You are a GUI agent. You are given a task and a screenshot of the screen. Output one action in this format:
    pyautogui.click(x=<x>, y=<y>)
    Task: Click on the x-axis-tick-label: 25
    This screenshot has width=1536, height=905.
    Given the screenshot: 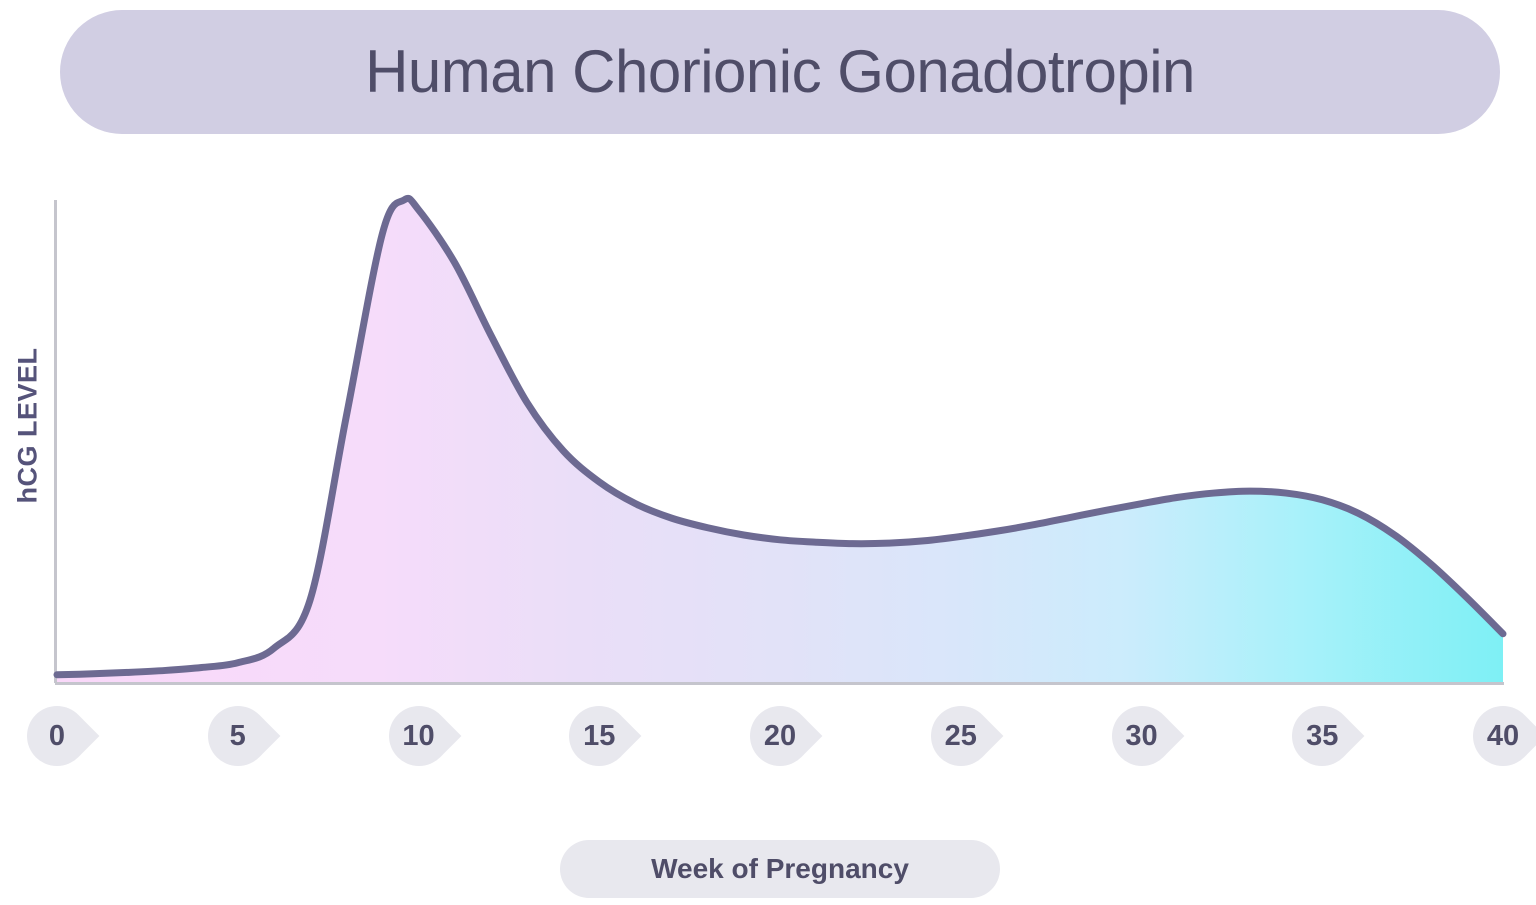 What is the action you would take?
    pyautogui.click(x=960, y=735)
    